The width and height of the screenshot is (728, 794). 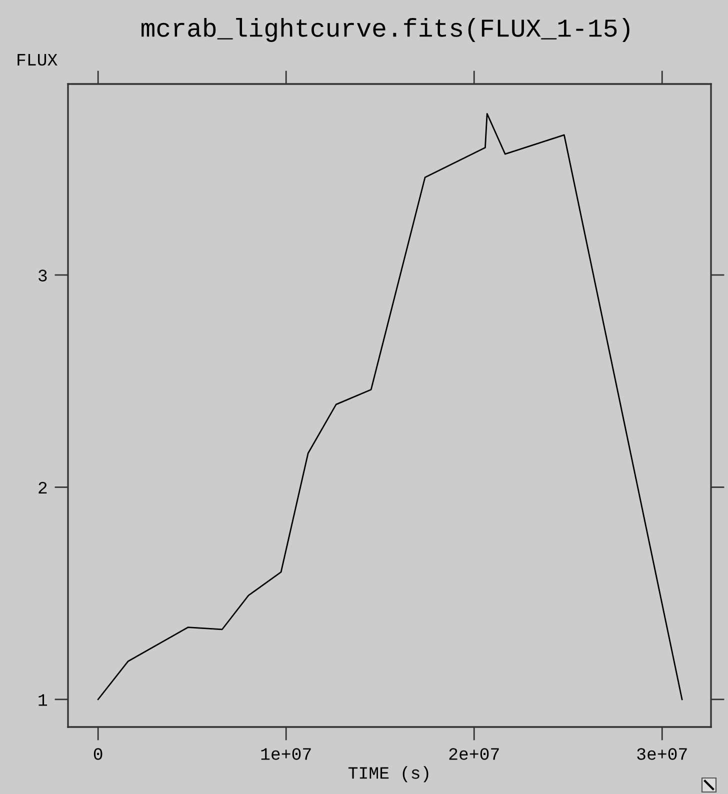 I want to click on chart-title: mcrab_lightcurve.fits(FLUX_1-15), so click(x=386, y=30).